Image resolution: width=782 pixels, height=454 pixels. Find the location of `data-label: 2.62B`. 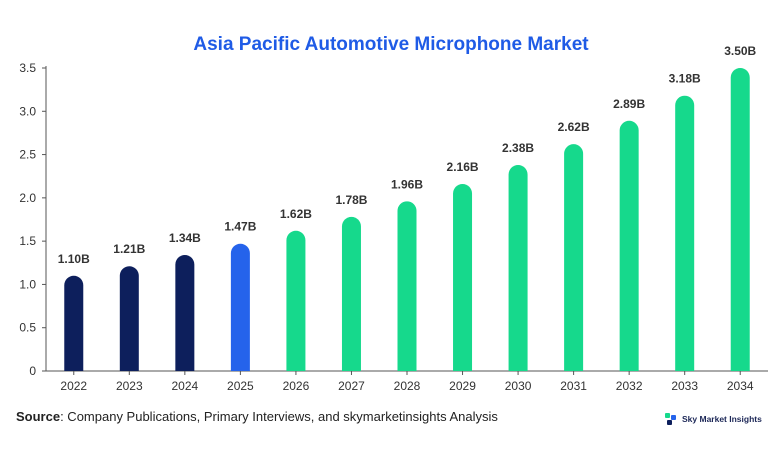

data-label: 2.62B is located at coordinates (574, 127).